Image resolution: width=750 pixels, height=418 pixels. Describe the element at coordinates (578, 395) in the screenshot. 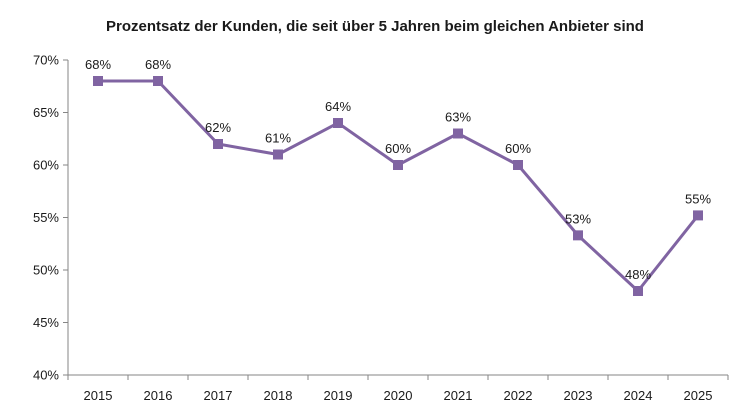

I see `x-tick-label: 2023` at that location.